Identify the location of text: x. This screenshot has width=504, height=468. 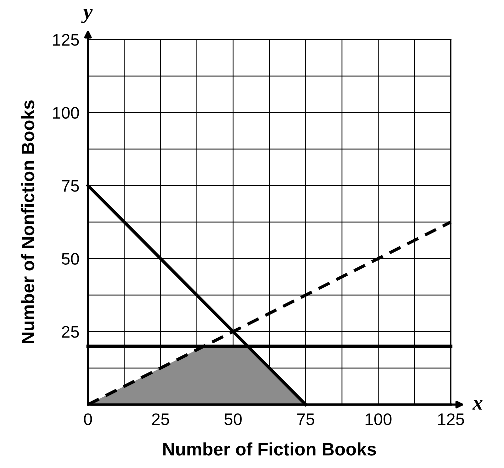
(477, 405).